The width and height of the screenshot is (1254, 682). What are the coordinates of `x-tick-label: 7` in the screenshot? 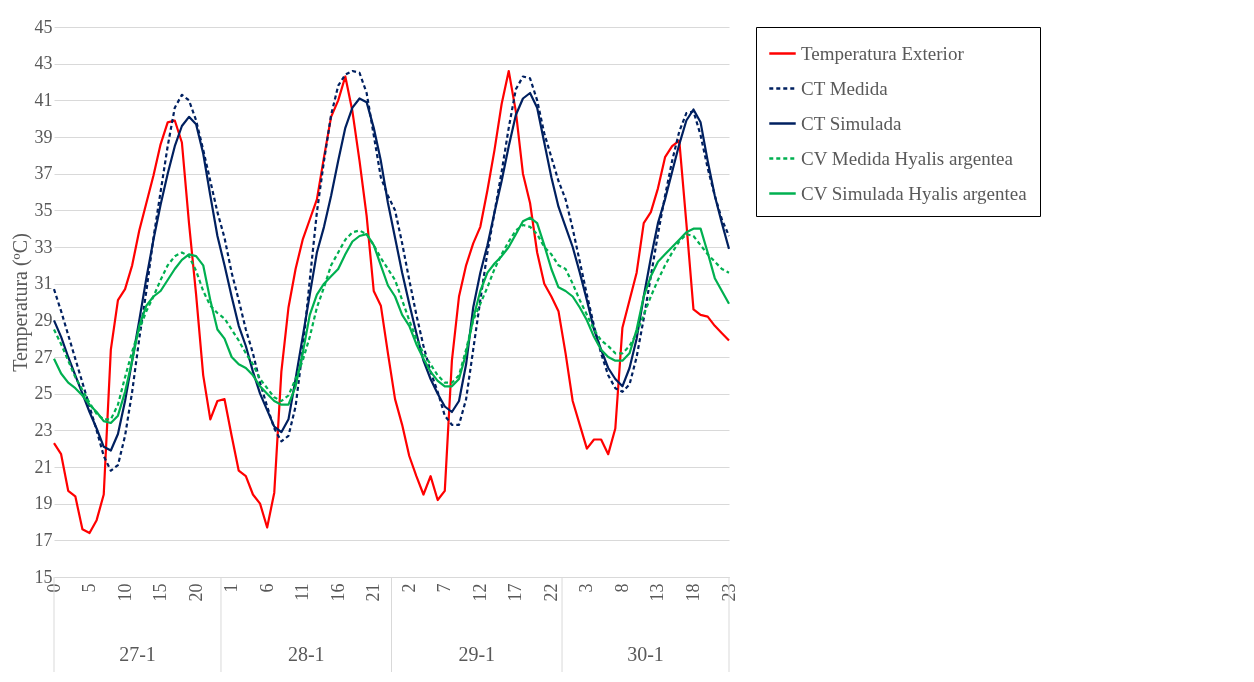 It's located at (444, 588).